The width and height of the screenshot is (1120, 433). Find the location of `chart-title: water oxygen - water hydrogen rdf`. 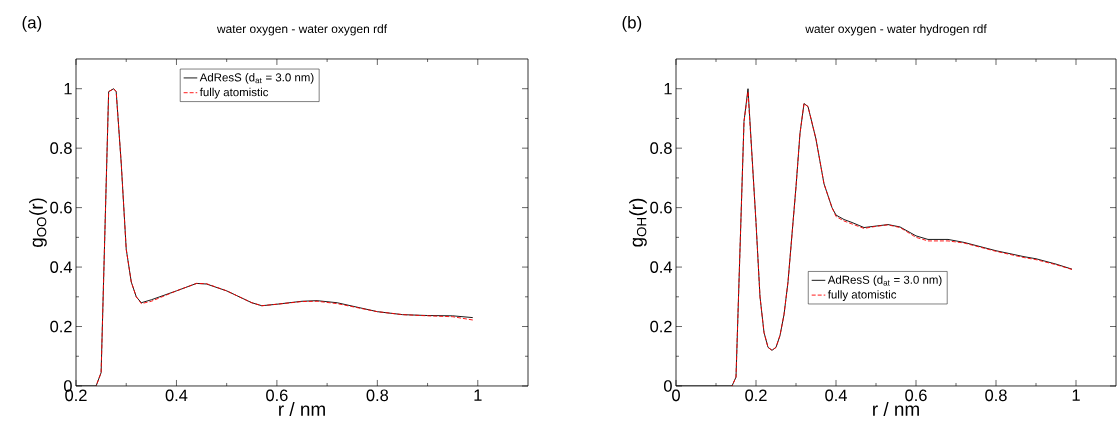

chart-title: water oxygen - water hydrogen rdf is located at coordinates (896, 30).